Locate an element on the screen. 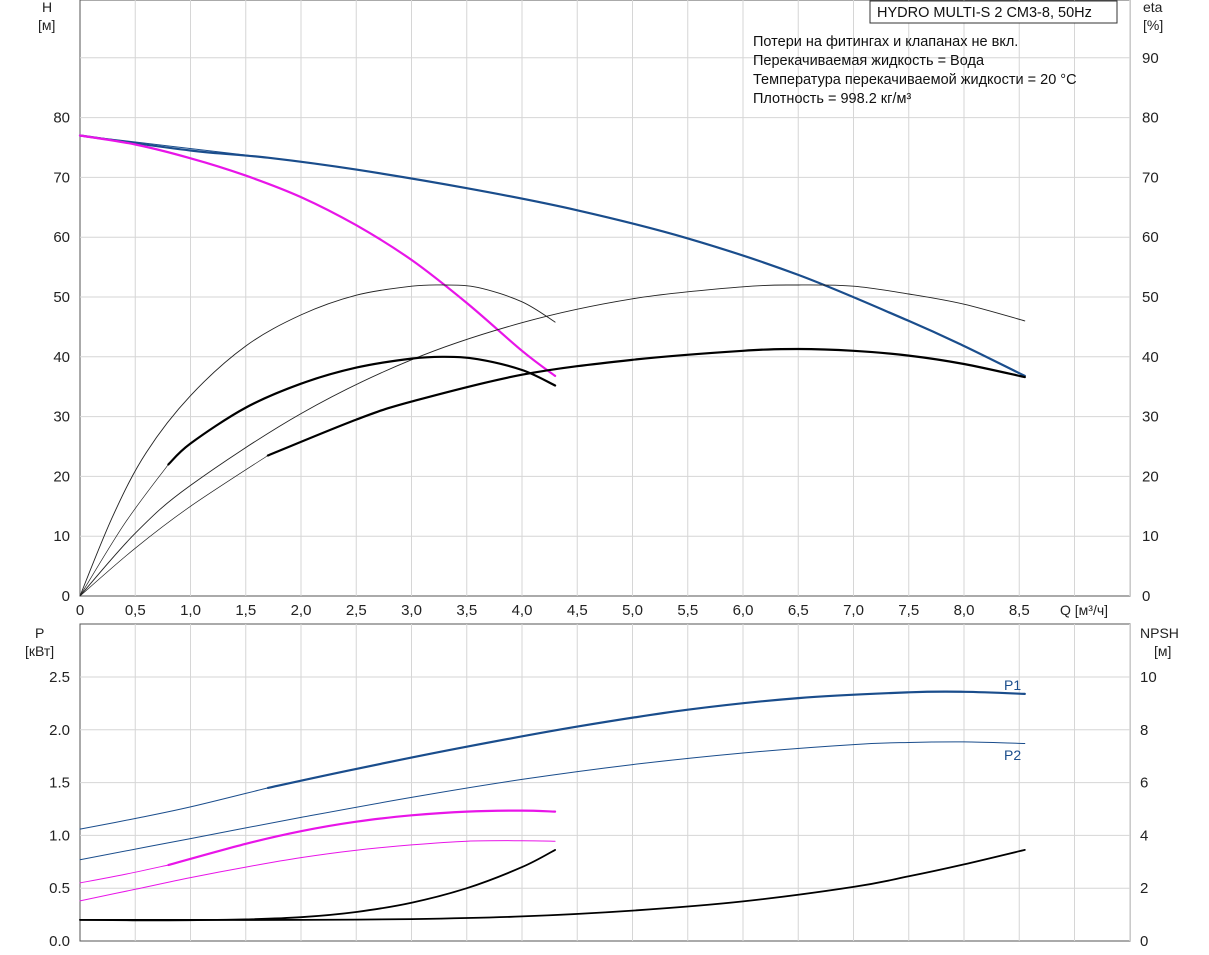 This screenshot has height=955, width=1209. y-right-tick-label: 40 is located at coordinates (1150, 357).